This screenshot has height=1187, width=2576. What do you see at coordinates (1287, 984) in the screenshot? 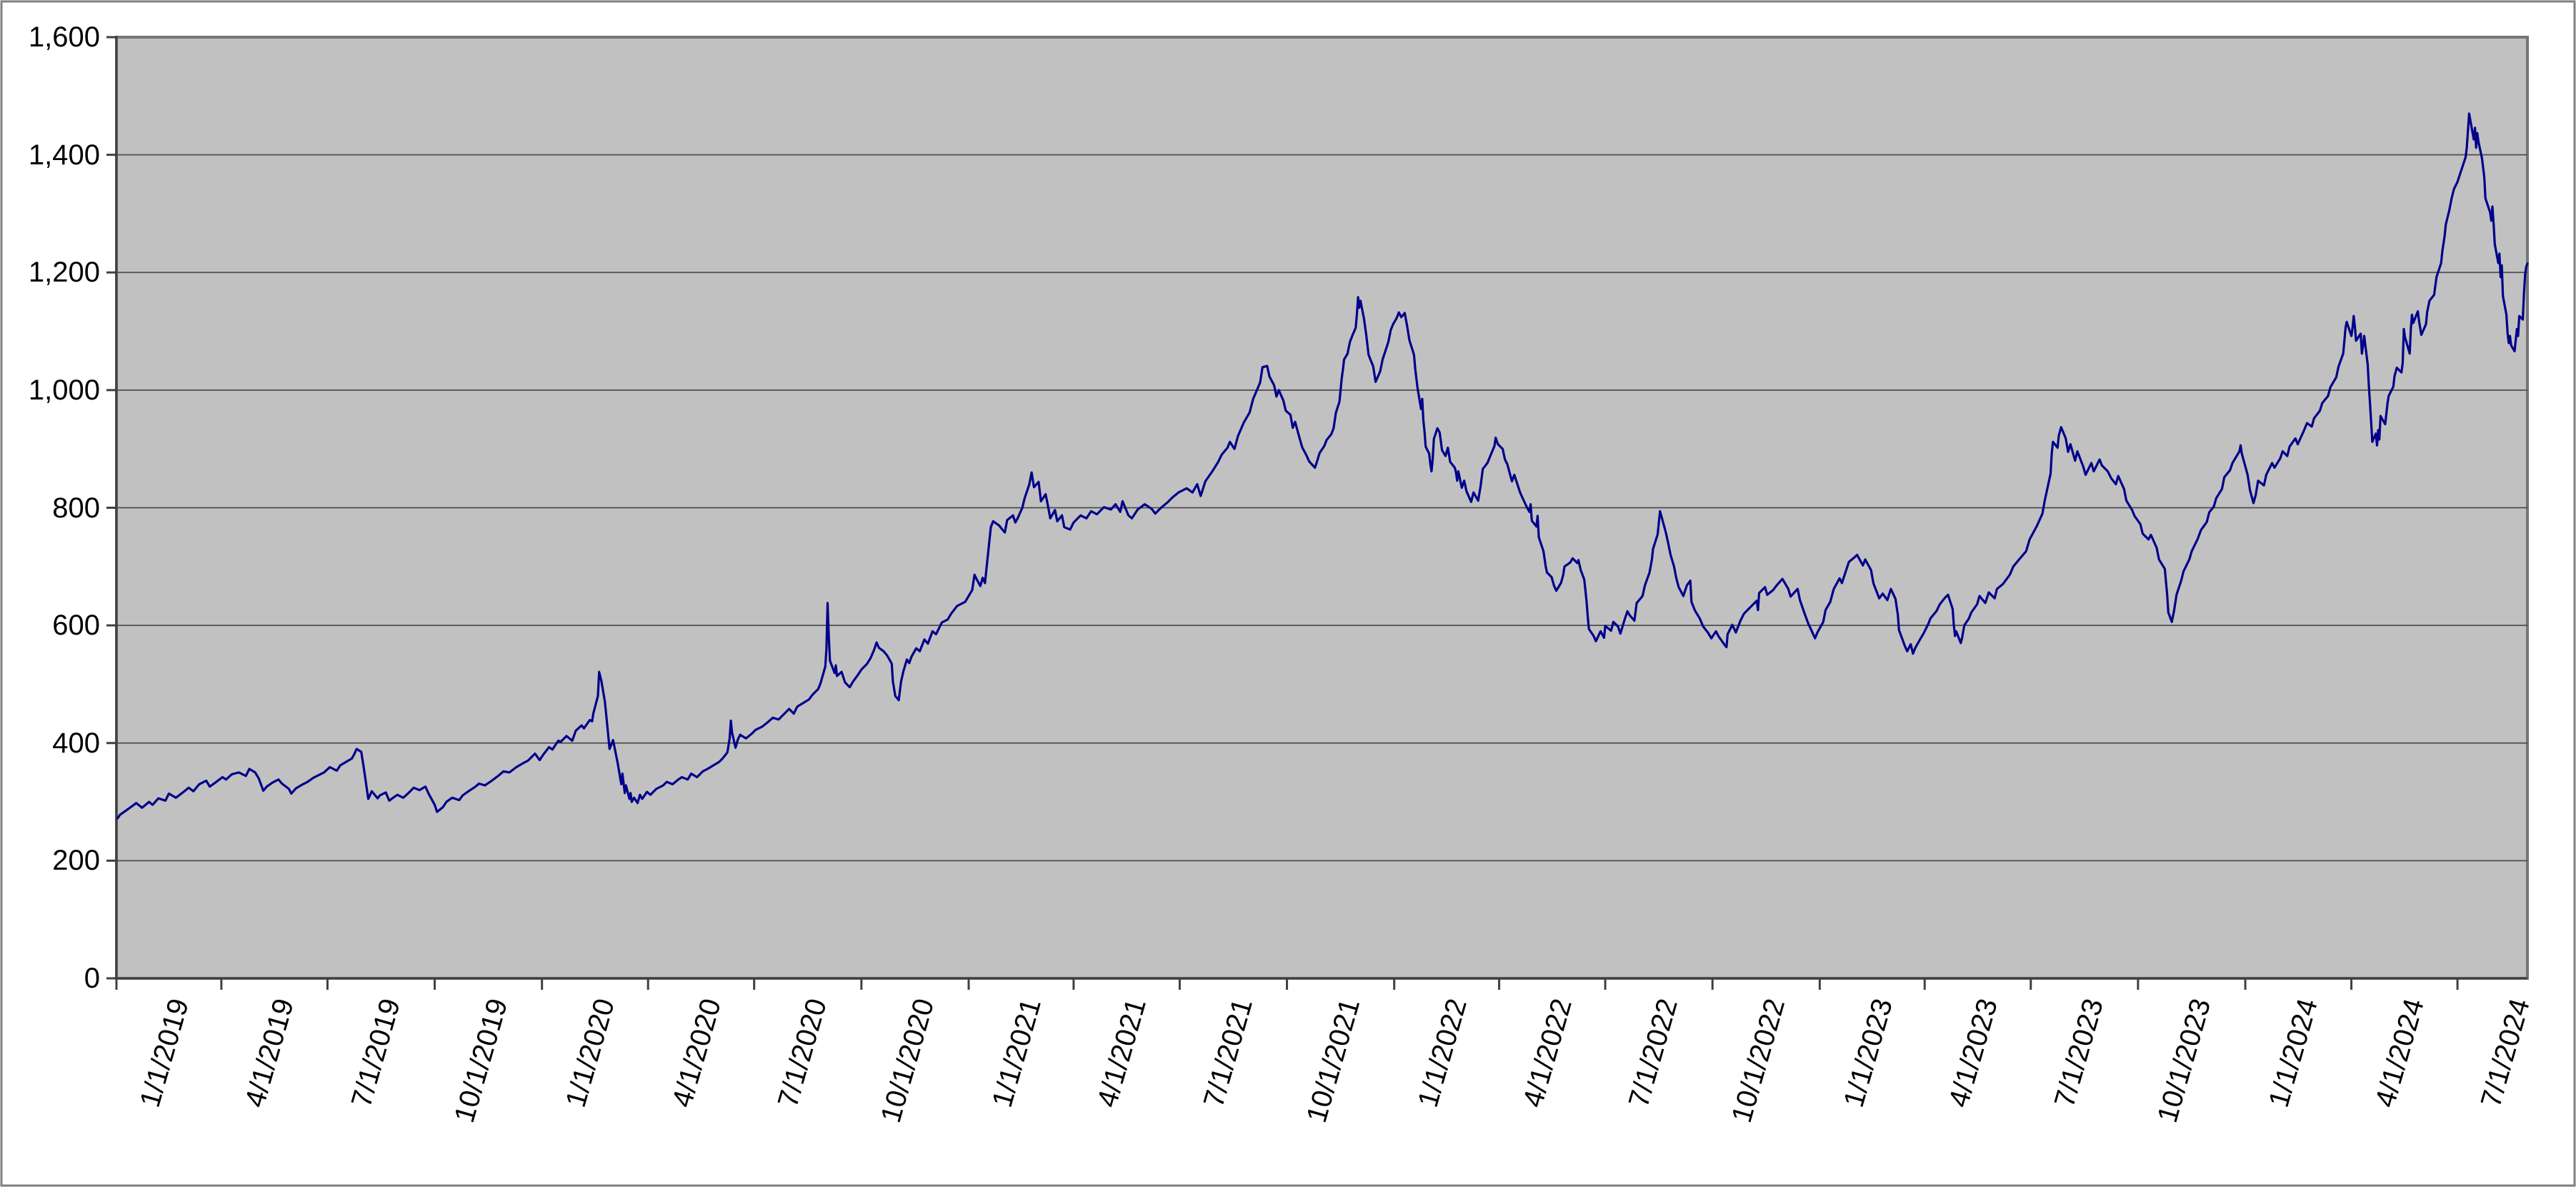
I see `x-axis-ticks` at bounding box center [1287, 984].